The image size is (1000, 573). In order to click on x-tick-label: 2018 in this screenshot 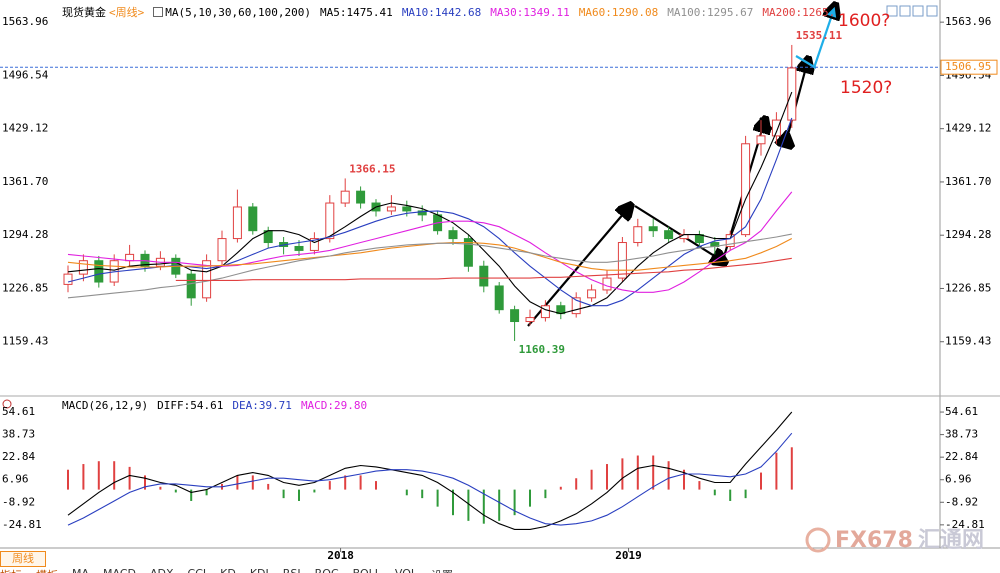, I will do `click(340, 555)`.